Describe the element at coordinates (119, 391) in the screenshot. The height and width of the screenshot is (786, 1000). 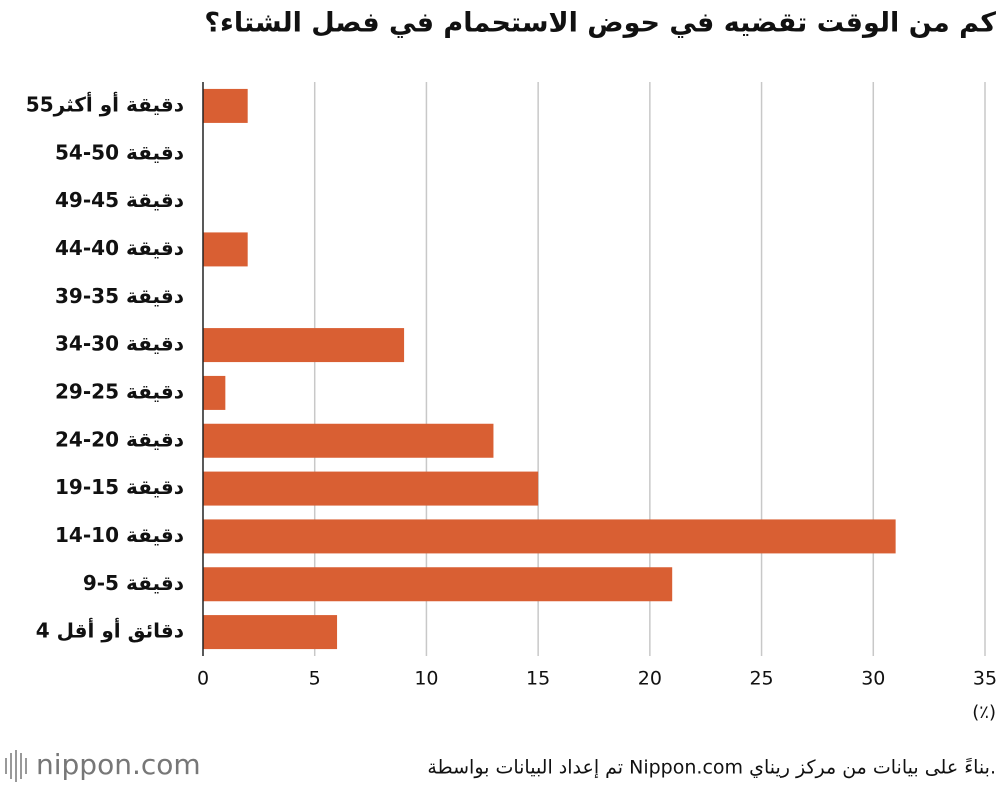
I see `y-tick-label: 29-25 دقيقة` at that location.